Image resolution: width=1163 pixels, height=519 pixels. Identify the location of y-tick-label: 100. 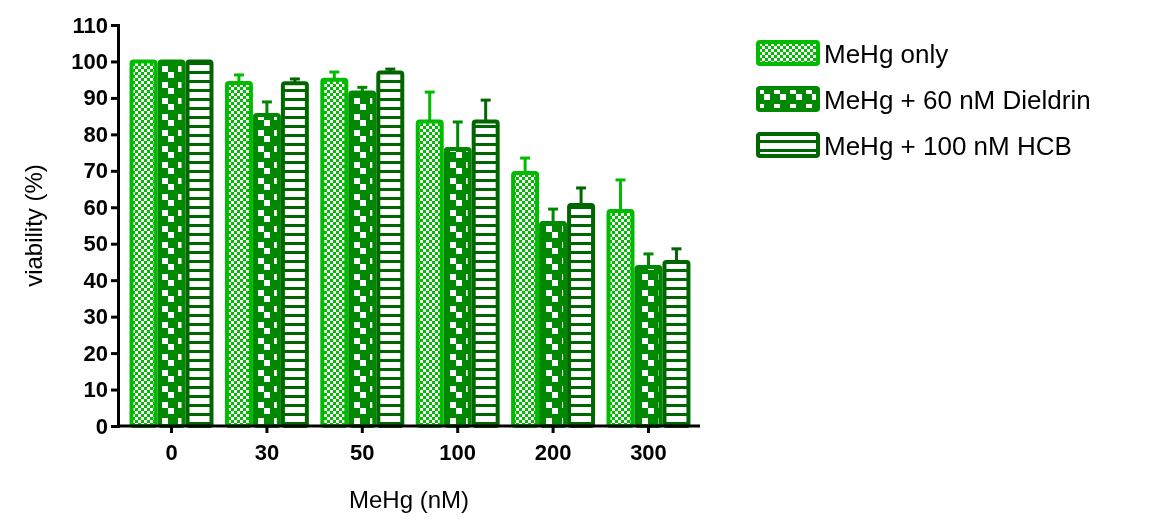
(89, 61).